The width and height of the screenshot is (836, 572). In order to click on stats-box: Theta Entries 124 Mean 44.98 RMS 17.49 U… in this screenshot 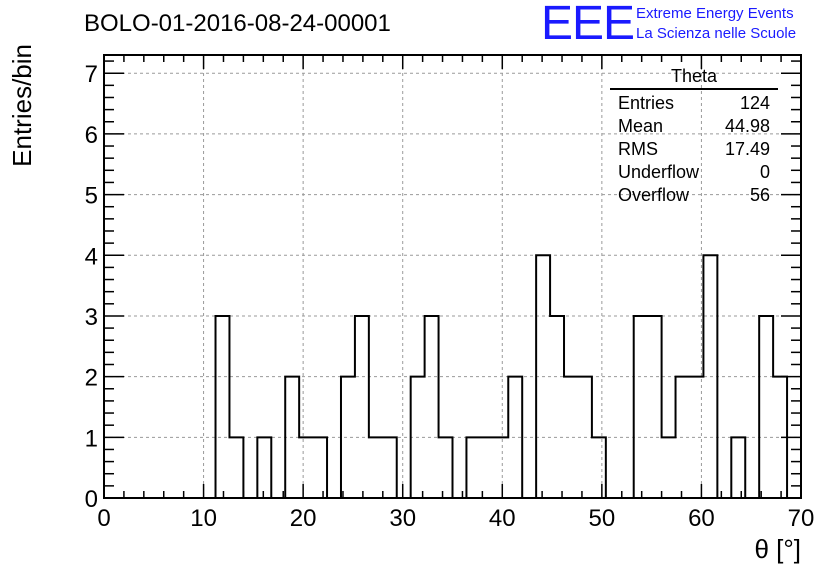, I will do `click(694, 136)`.